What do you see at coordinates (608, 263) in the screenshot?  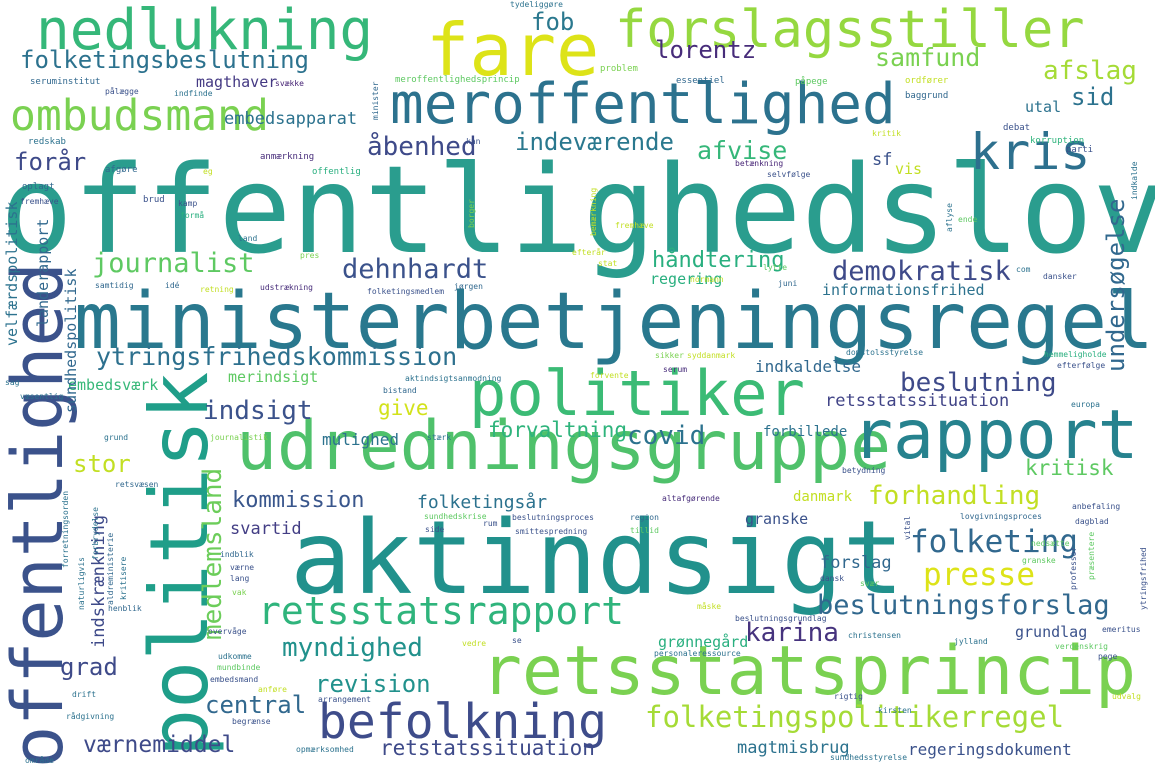 I see `word-stat: stat` at bounding box center [608, 263].